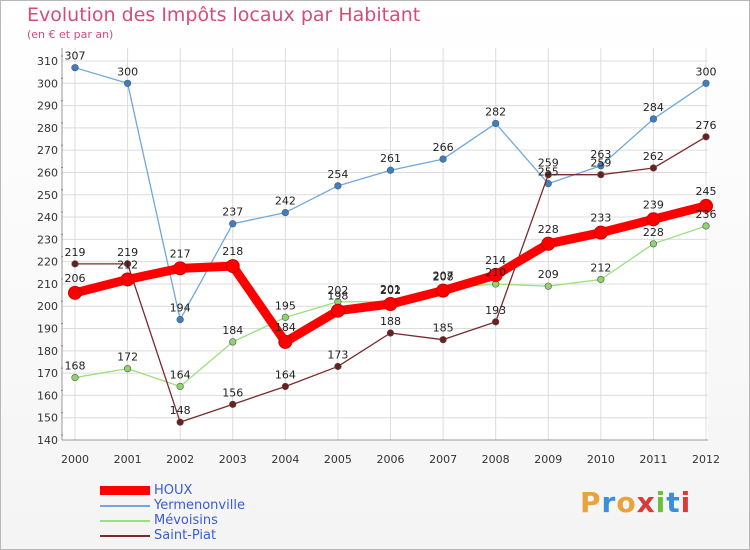 This screenshot has height=550, width=750. Describe the element at coordinates (609, 502) in the screenshot. I see `logo-letter: r` at that location.